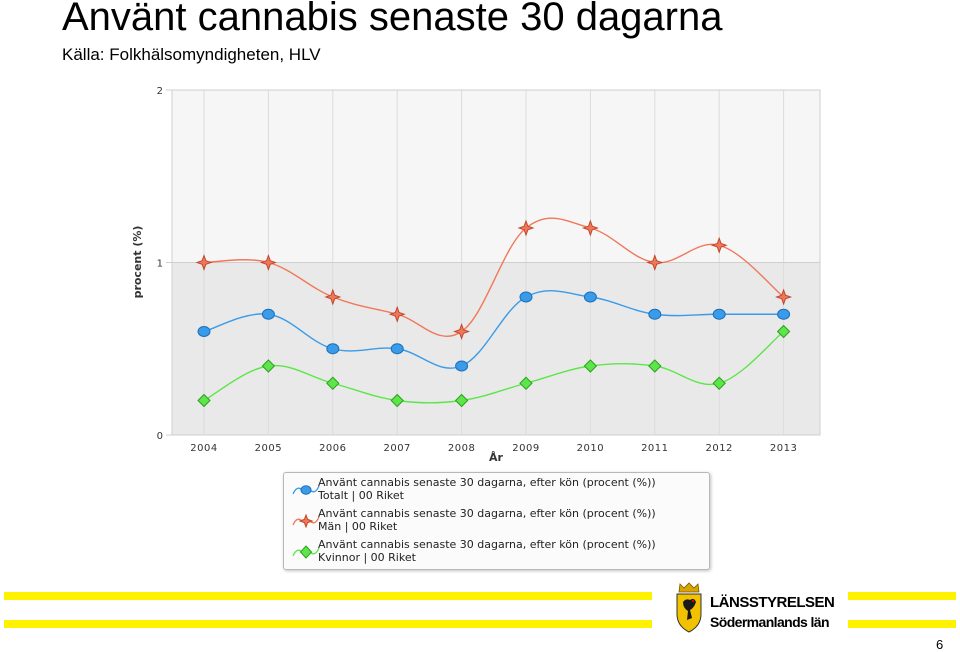 The image size is (960, 652). Describe the element at coordinates (306, 521) in the screenshot. I see `legend-star-icon` at that location.